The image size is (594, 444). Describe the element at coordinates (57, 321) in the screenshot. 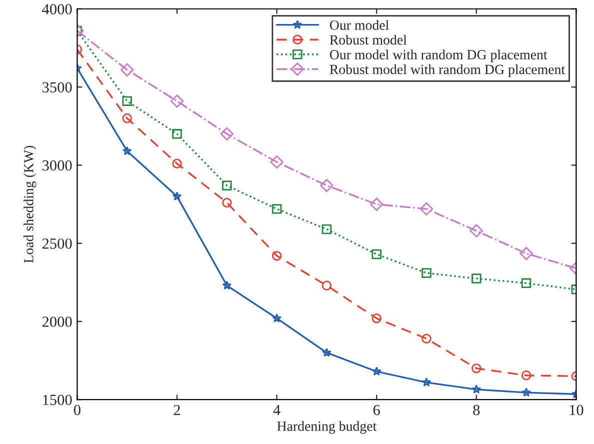

I see `y-tick-label: 2000` at that location.